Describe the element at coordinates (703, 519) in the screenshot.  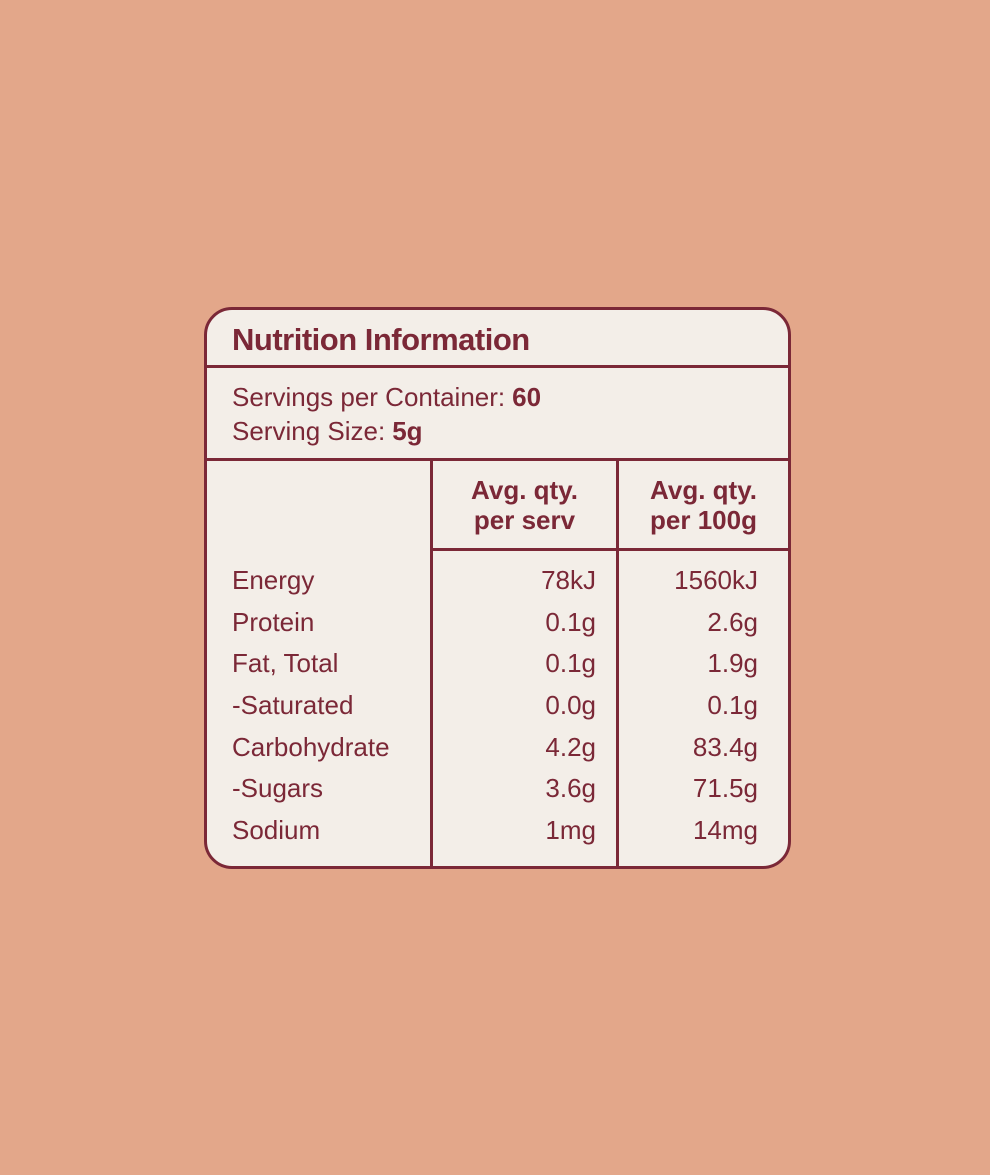
I see `per-100g-header-line2: per 100g` at that location.